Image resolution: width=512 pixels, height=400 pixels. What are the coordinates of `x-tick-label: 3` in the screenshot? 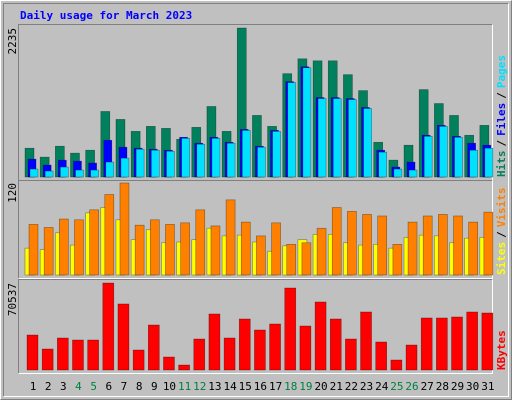 It's located at (63, 386).